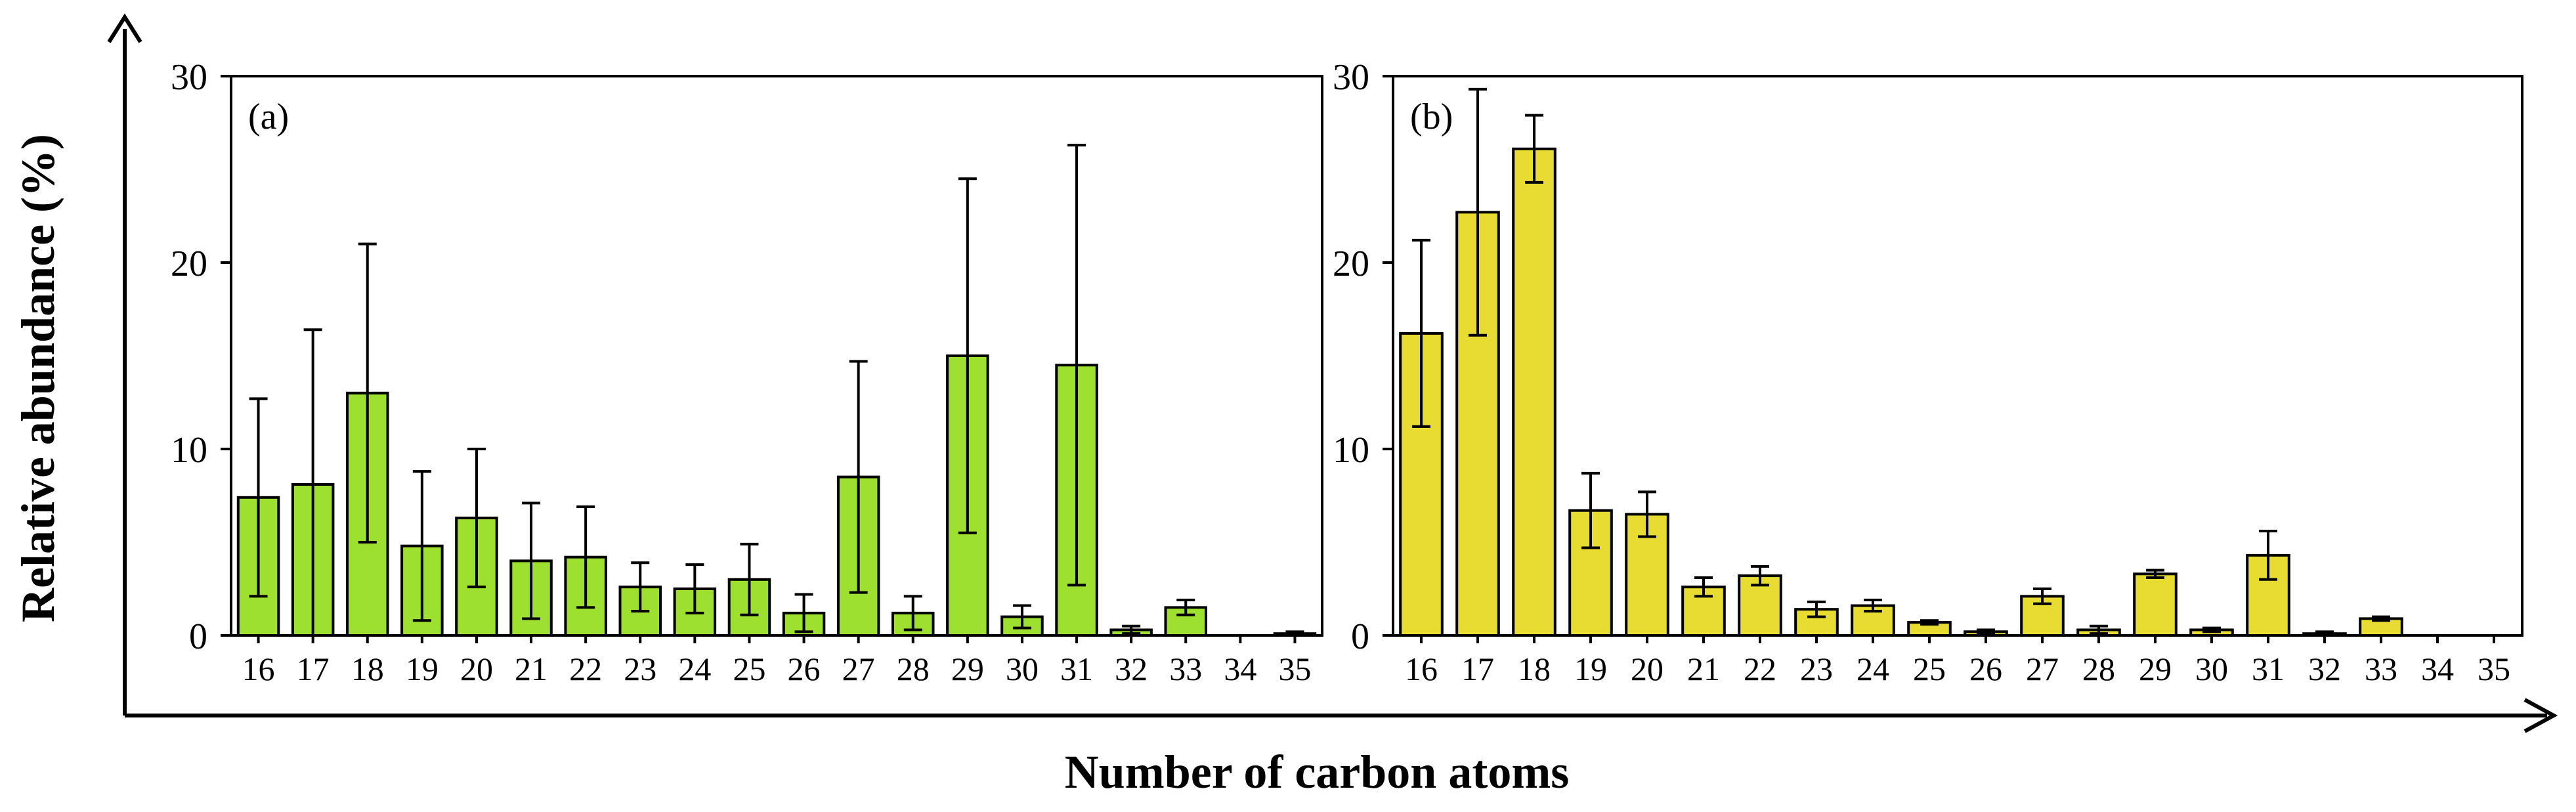 The height and width of the screenshot is (812, 2576). What do you see at coordinates (268, 117) in the screenshot?
I see `panel-label: (a)` at bounding box center [268, 117].